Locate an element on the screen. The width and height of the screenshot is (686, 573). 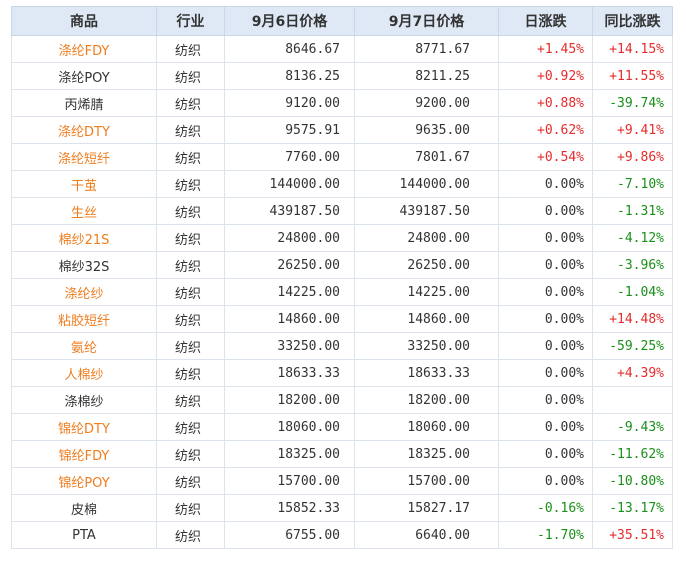
product-name: 皮棉 is located at coordinates (84, 508).